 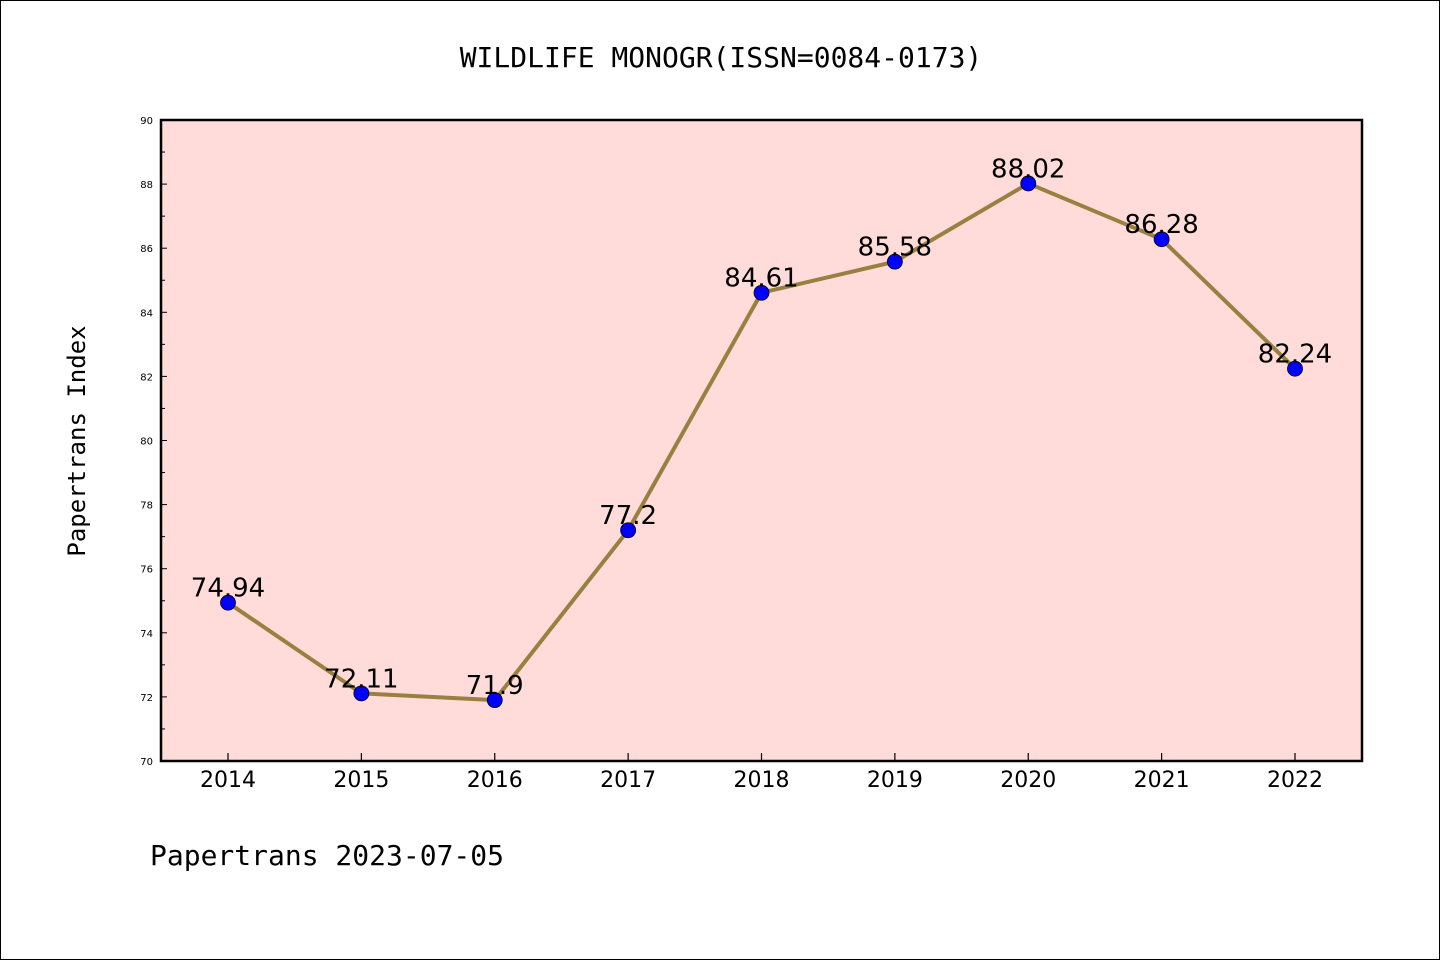 I want to click on data-label: 88.02, so click(x=1028, y=169).